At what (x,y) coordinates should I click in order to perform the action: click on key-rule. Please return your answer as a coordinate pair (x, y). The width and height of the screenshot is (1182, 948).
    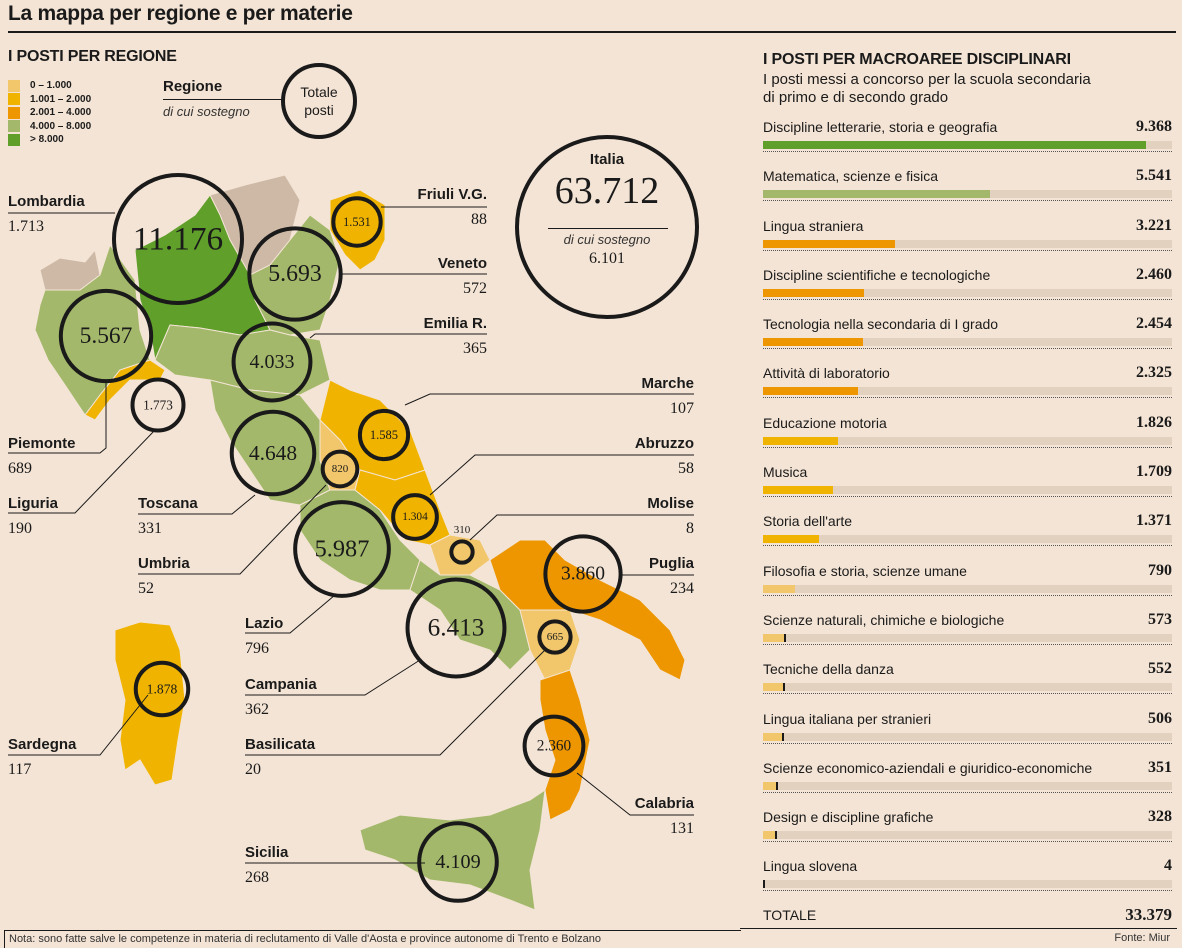
    Looking at the image, I should click on (223, 99).